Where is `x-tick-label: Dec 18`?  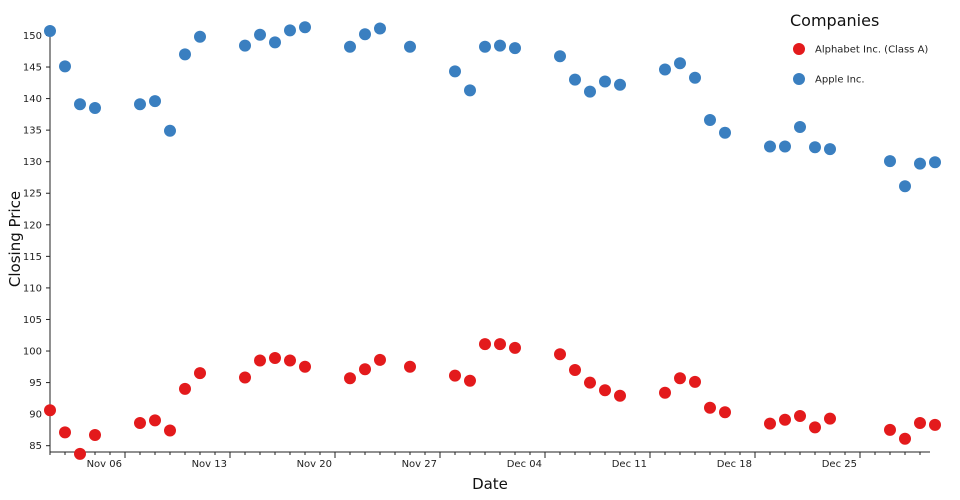 x-tick-label: Dec 18 is located at coordinates (734, 464).